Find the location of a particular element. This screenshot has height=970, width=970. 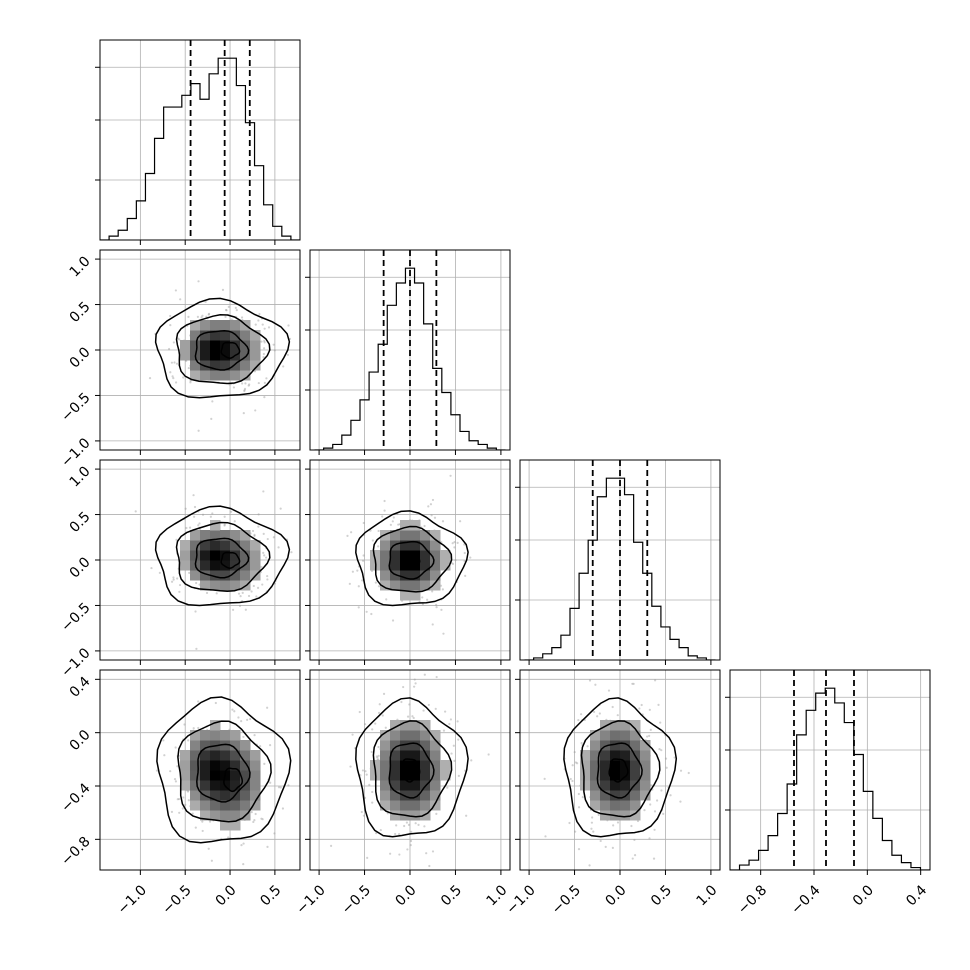

x-tick-label: −0.5 is located at coordinates (566, 899).